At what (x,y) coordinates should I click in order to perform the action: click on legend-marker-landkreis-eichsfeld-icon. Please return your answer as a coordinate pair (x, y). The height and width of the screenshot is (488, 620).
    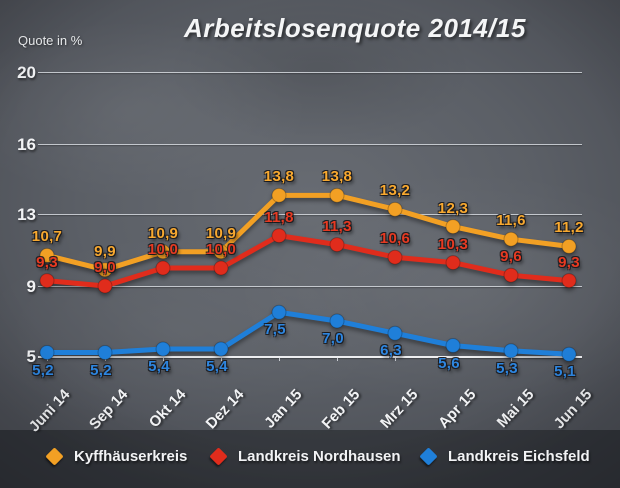
    Looking at the image, I should click on (428, 456).